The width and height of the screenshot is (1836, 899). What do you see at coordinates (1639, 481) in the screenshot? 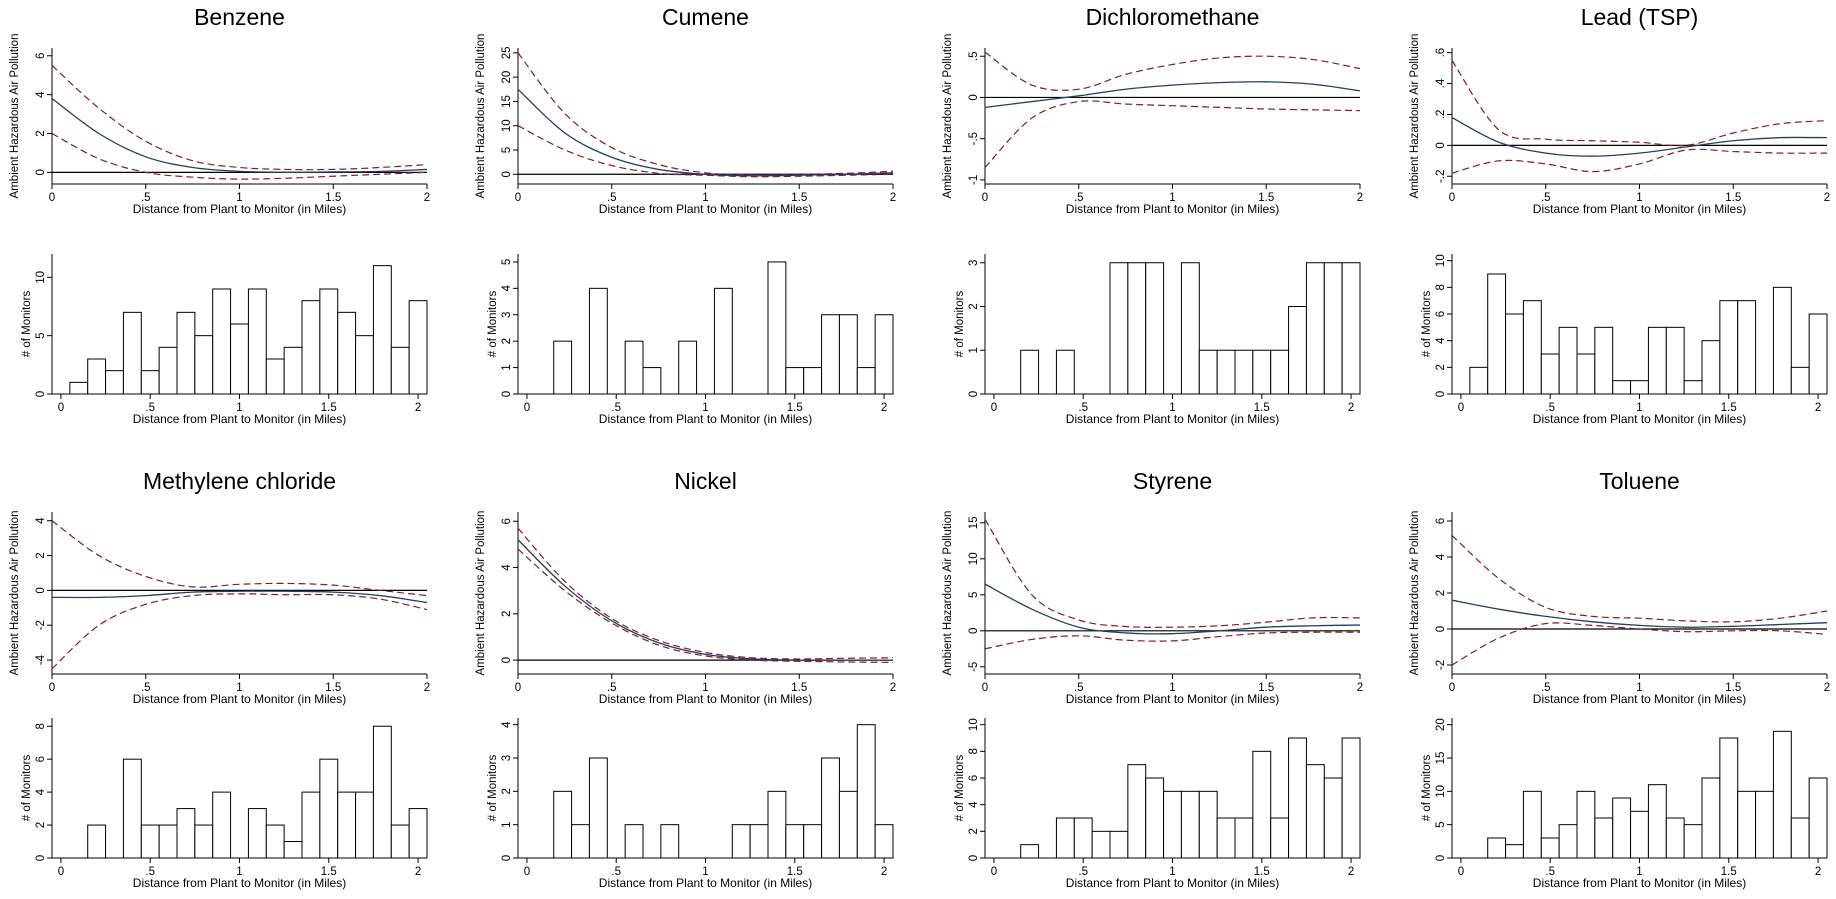
I see `panel-title: Toluene` at bounding box center [1639, 481].